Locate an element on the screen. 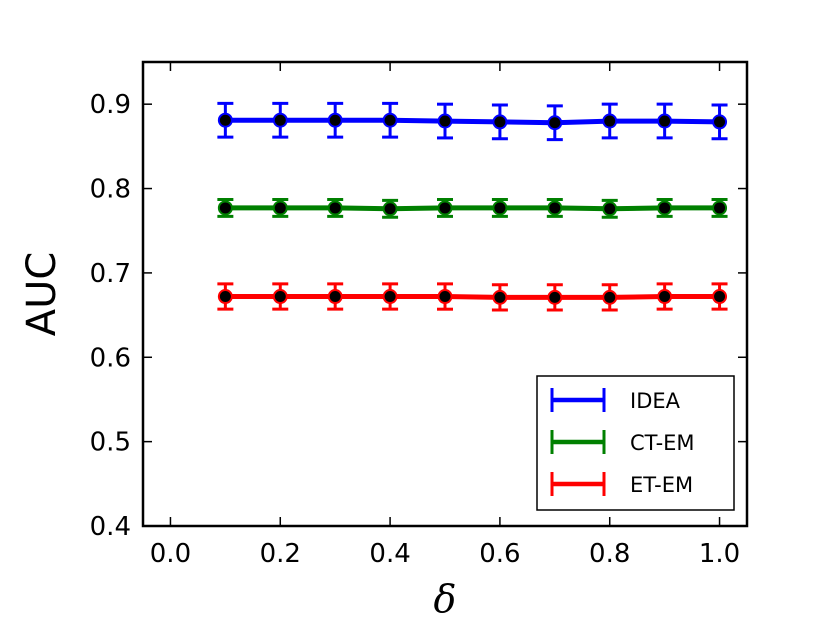 The image size is (830, 623). series-ct-em is located at coordinates (472, 208).